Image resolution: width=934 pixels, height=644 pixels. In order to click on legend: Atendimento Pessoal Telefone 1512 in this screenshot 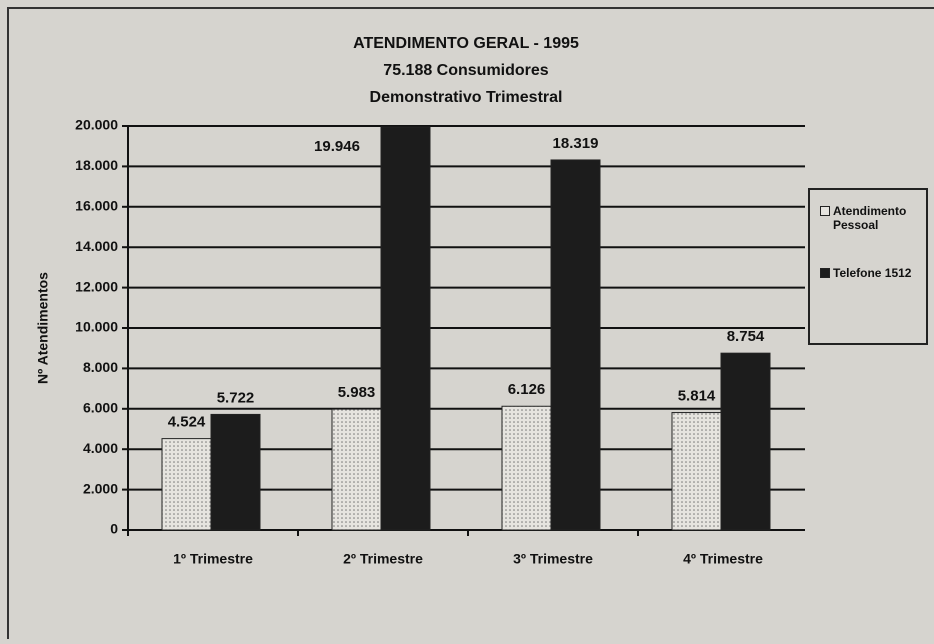, I will do `click(868, 266)`.